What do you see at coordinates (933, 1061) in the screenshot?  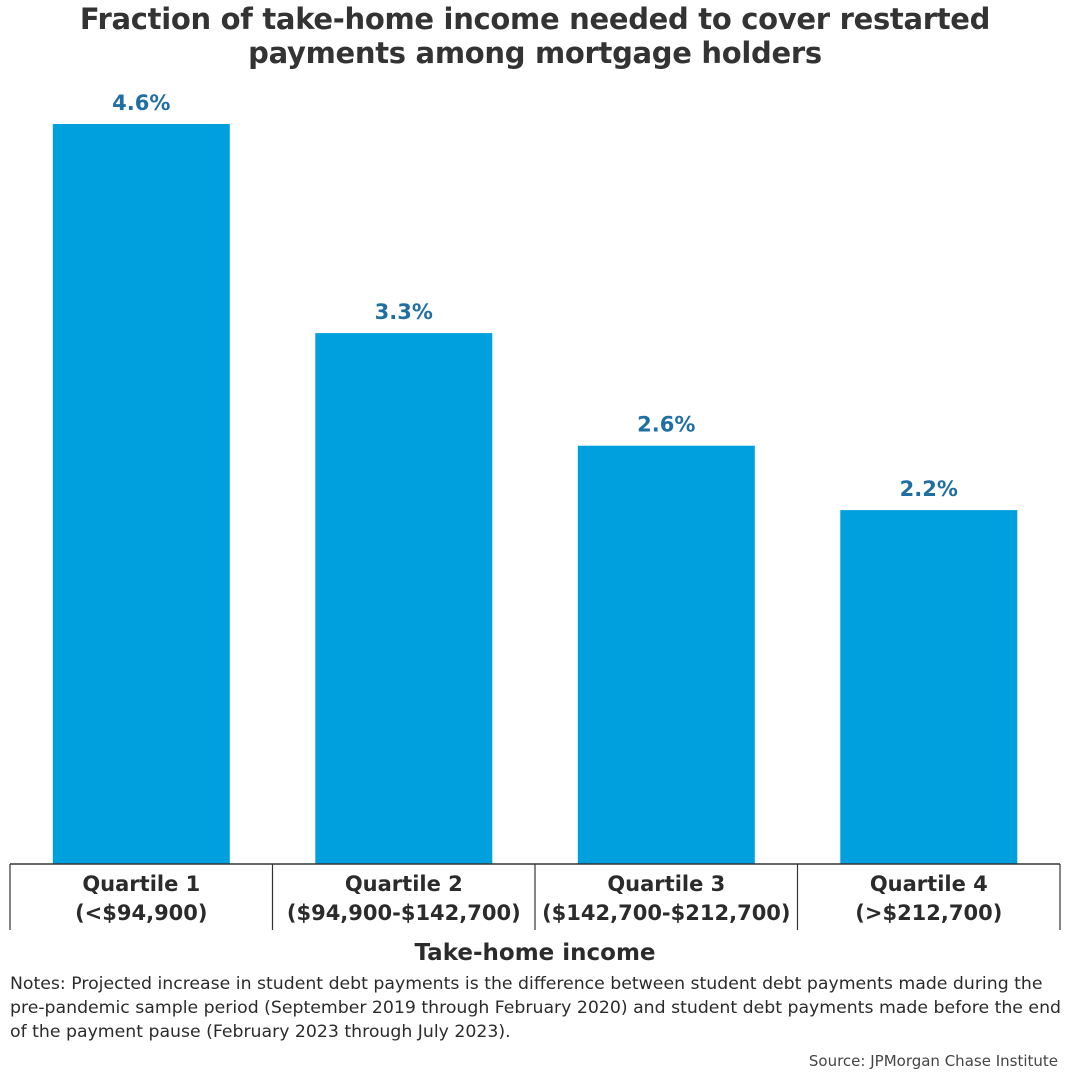 I see `chart-source: Source: JPMorgan Chase Institute` at bounding box center [933, 1061].